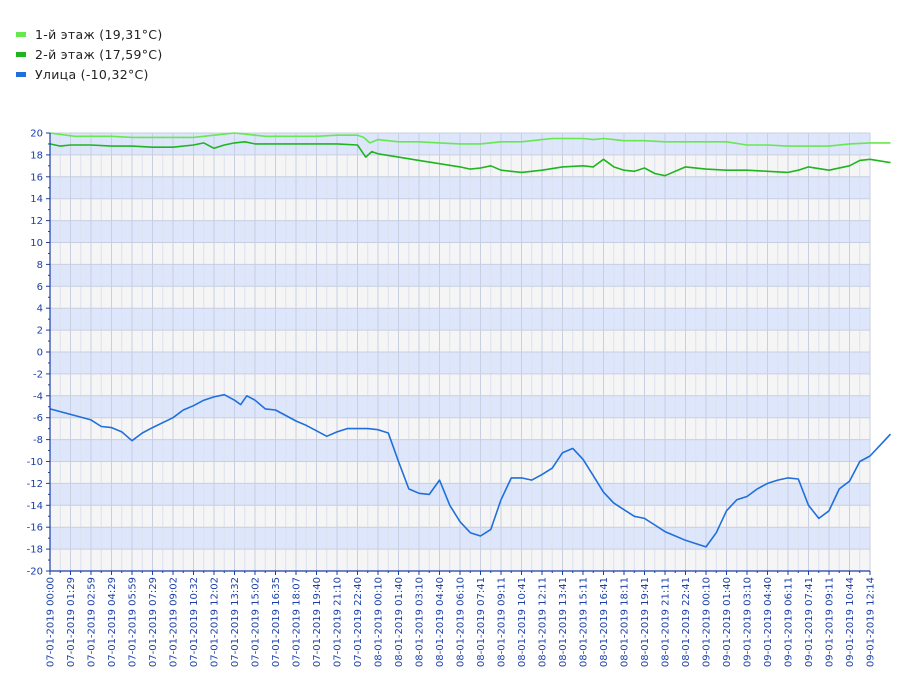 Image resolution: width=900 pixels, height=700 pixels. Describe the element at coordinates (707, 622) in the screenshot. I see `x-tick-label: 09-01-2019 00:10` at that location.